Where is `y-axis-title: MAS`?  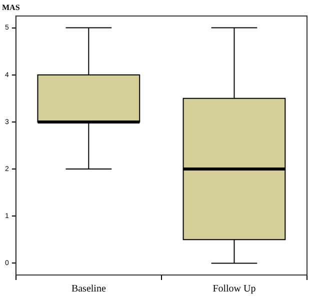
y-axis-title: MAS is located at coordinates (11, 7).